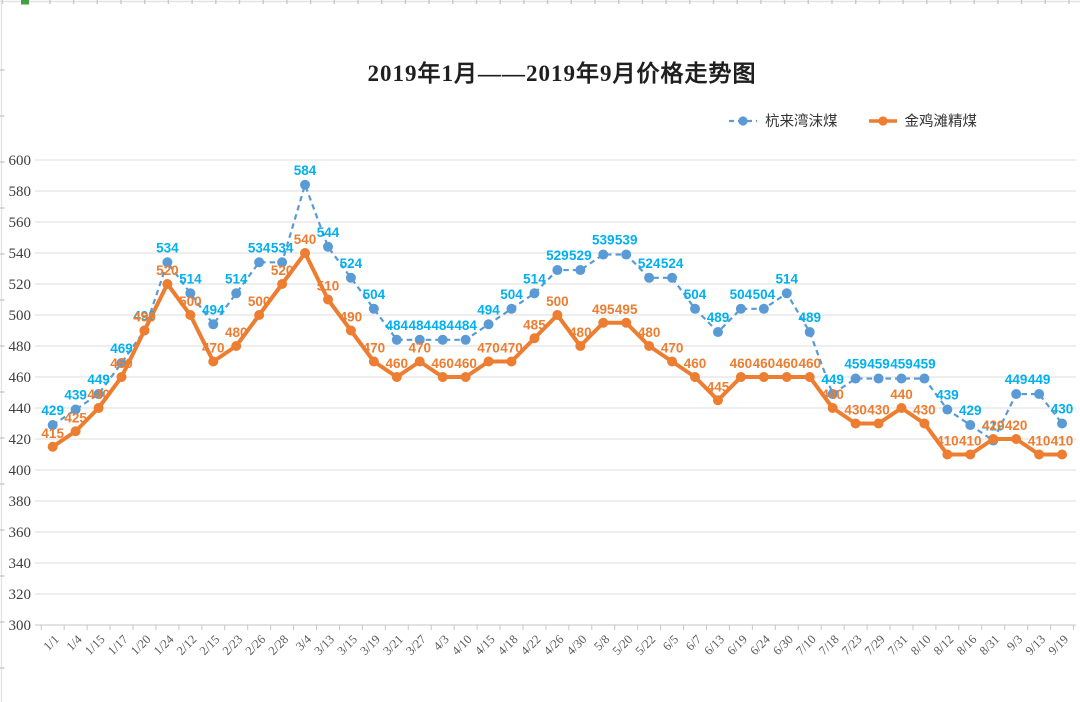 Image resolution: width=1080 pixels, height=702 pixels. What do you see at coordinates (646, 645) in the screenshot?
I see `svg-text: 5/22` at bounding box center [646, 645].